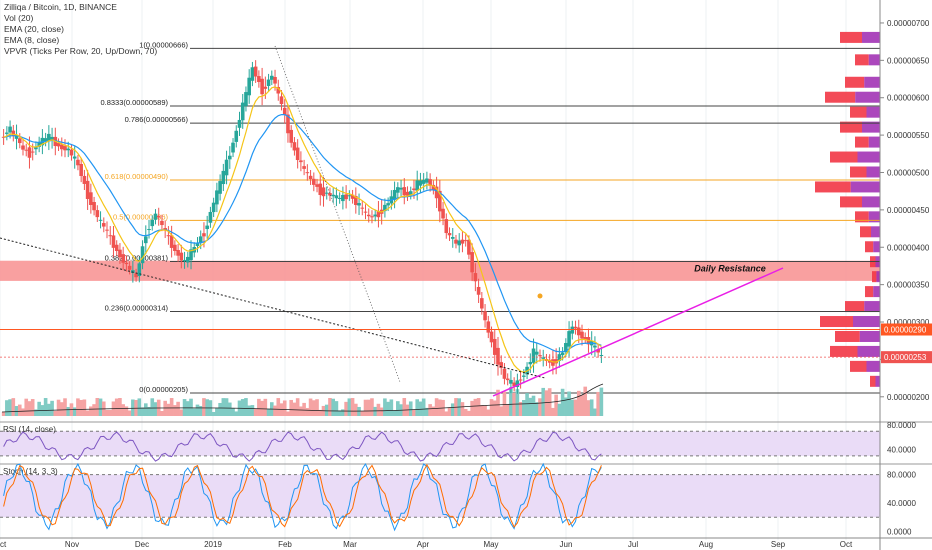 The height and width of the screenshot is (550, 932). What do you see at coordinates (157, 119) in the screenshot?
I see `fib-label: 0.786(0.00000566)` at bounding box center [157, 119].